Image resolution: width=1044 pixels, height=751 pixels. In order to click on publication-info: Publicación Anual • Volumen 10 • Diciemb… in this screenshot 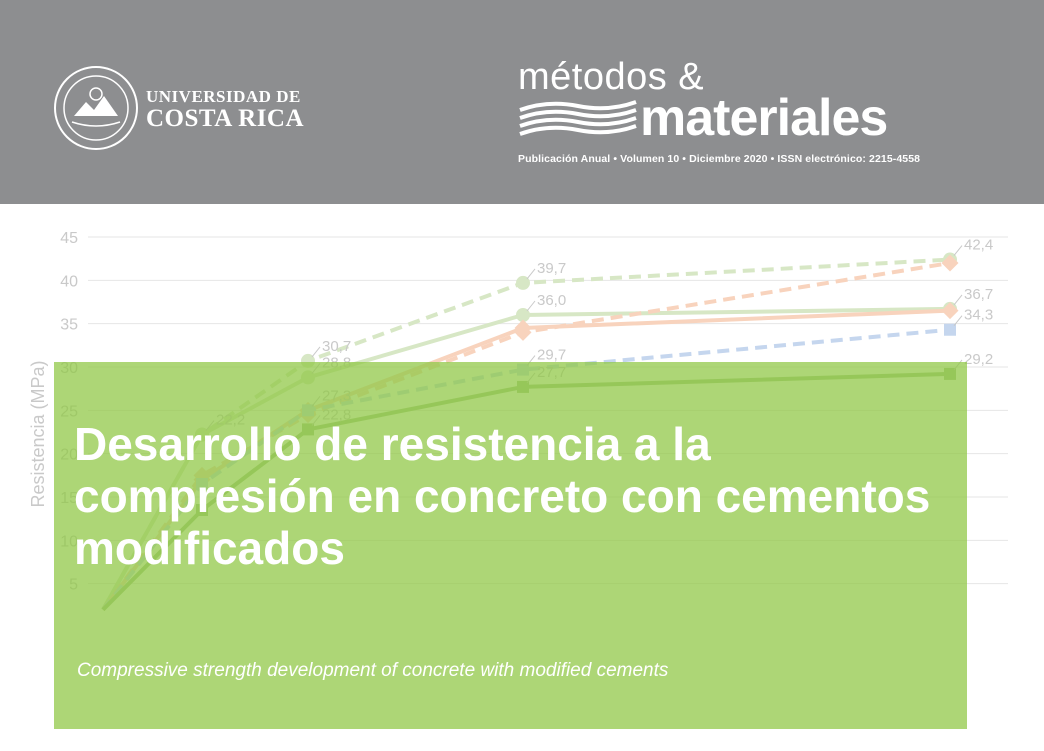, I will do `click(719, 159)`.